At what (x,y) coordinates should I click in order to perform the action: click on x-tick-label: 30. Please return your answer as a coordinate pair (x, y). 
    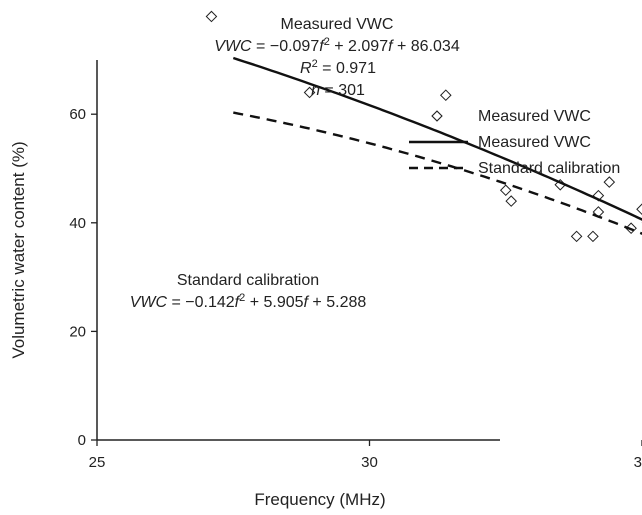
    Looking at the image, I should click on (369, 462).